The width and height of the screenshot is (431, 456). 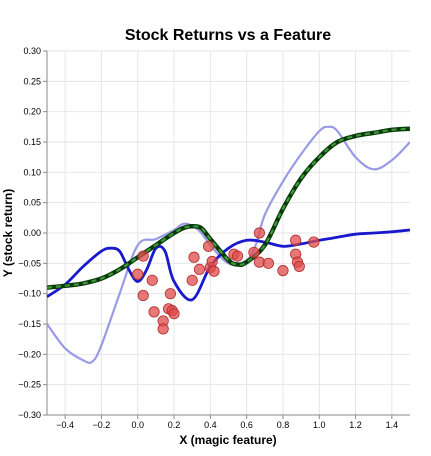 What do you see at coordinates (319, 425) in the screenshot?
I see `x-tick-label: 1.0` at bounding box center [319, 425].